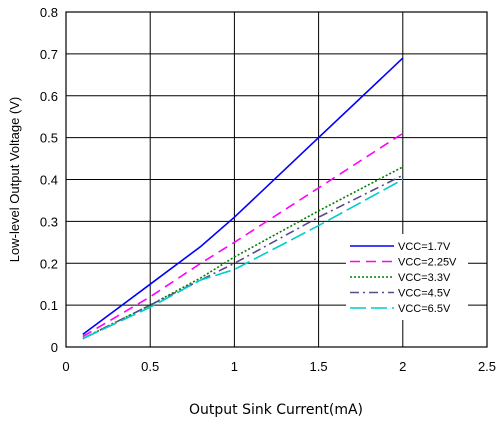  What do you see at coordinates (49, 138) in the screenshot?
I see `y-tick-label: 0.5` at bounding box center [49, 138].